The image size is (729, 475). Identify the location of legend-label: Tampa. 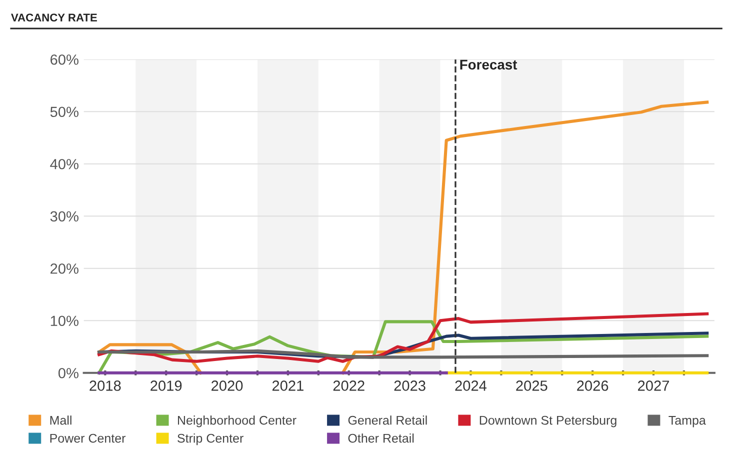
(687, 422).